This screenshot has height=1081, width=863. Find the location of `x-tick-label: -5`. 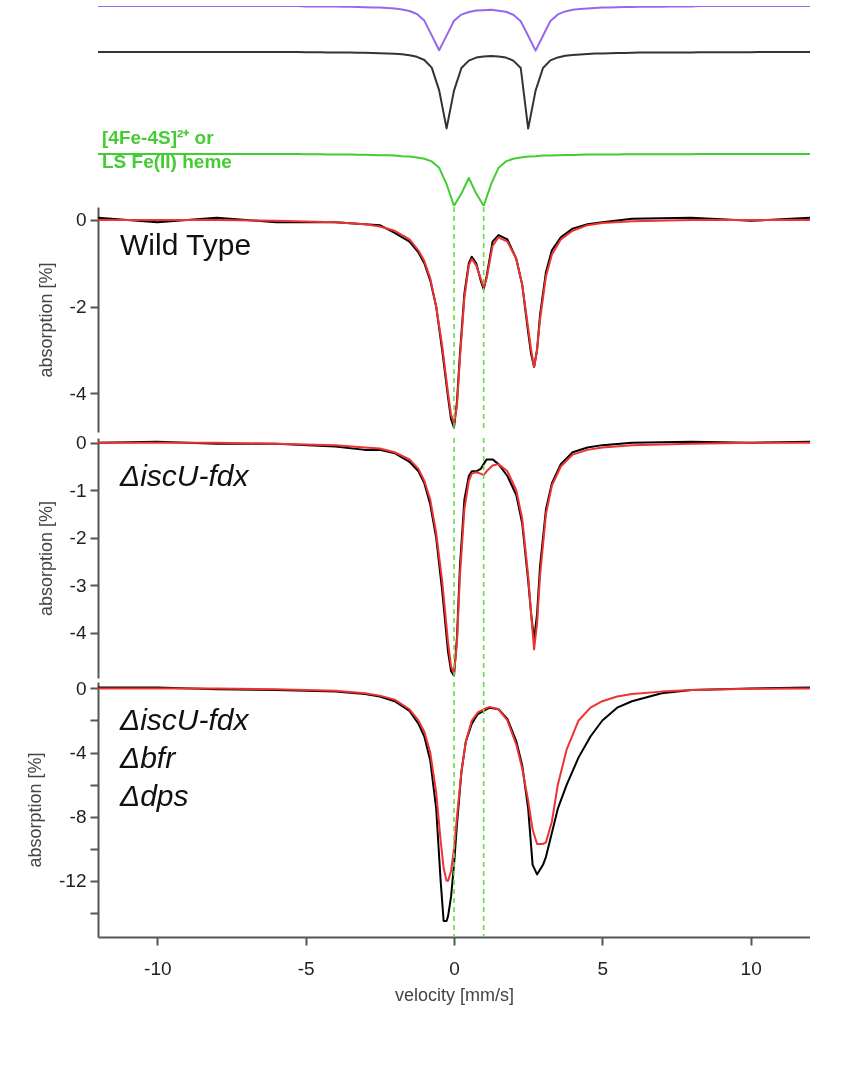

x-tick-label: -5 is located at coordinates (306, 968).